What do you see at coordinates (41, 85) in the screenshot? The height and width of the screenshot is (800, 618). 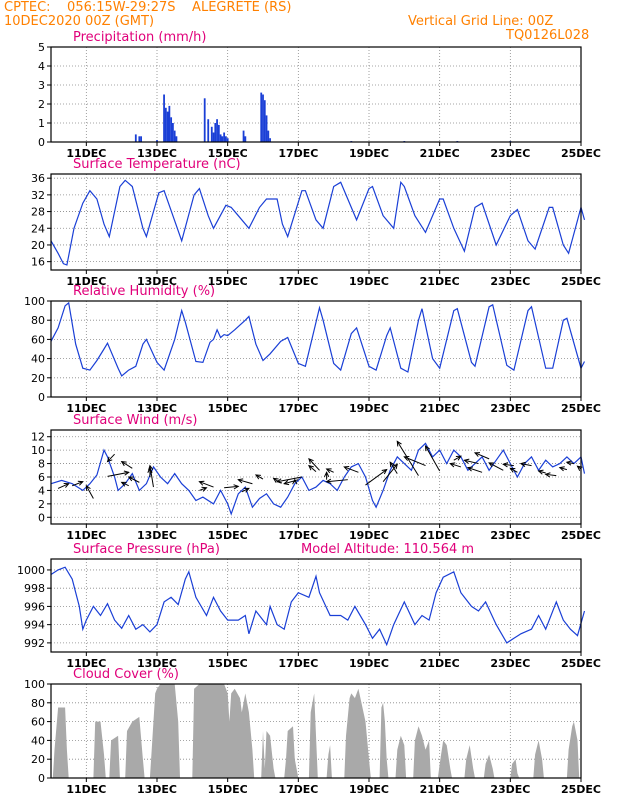 I see `y-tick-label: 3` at bounding box center [41, 85].